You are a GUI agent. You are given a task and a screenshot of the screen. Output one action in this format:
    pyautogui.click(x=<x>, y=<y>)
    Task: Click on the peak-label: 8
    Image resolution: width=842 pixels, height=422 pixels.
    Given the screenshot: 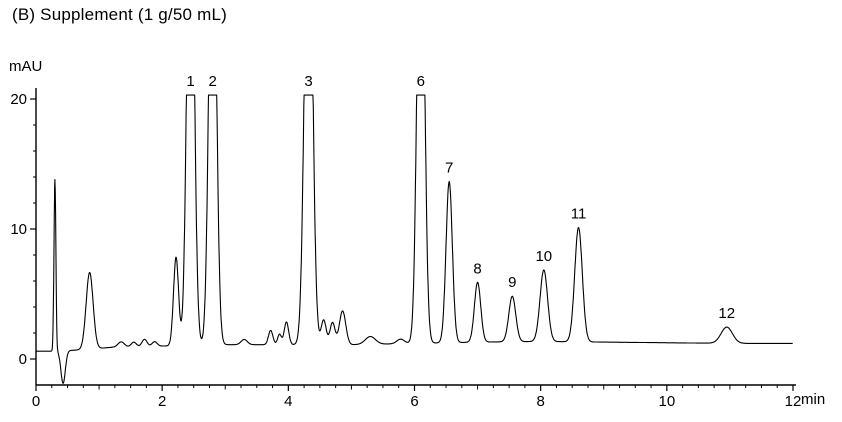 What is the action you would take?
    pyautogui.click(x=477, y=268)
    